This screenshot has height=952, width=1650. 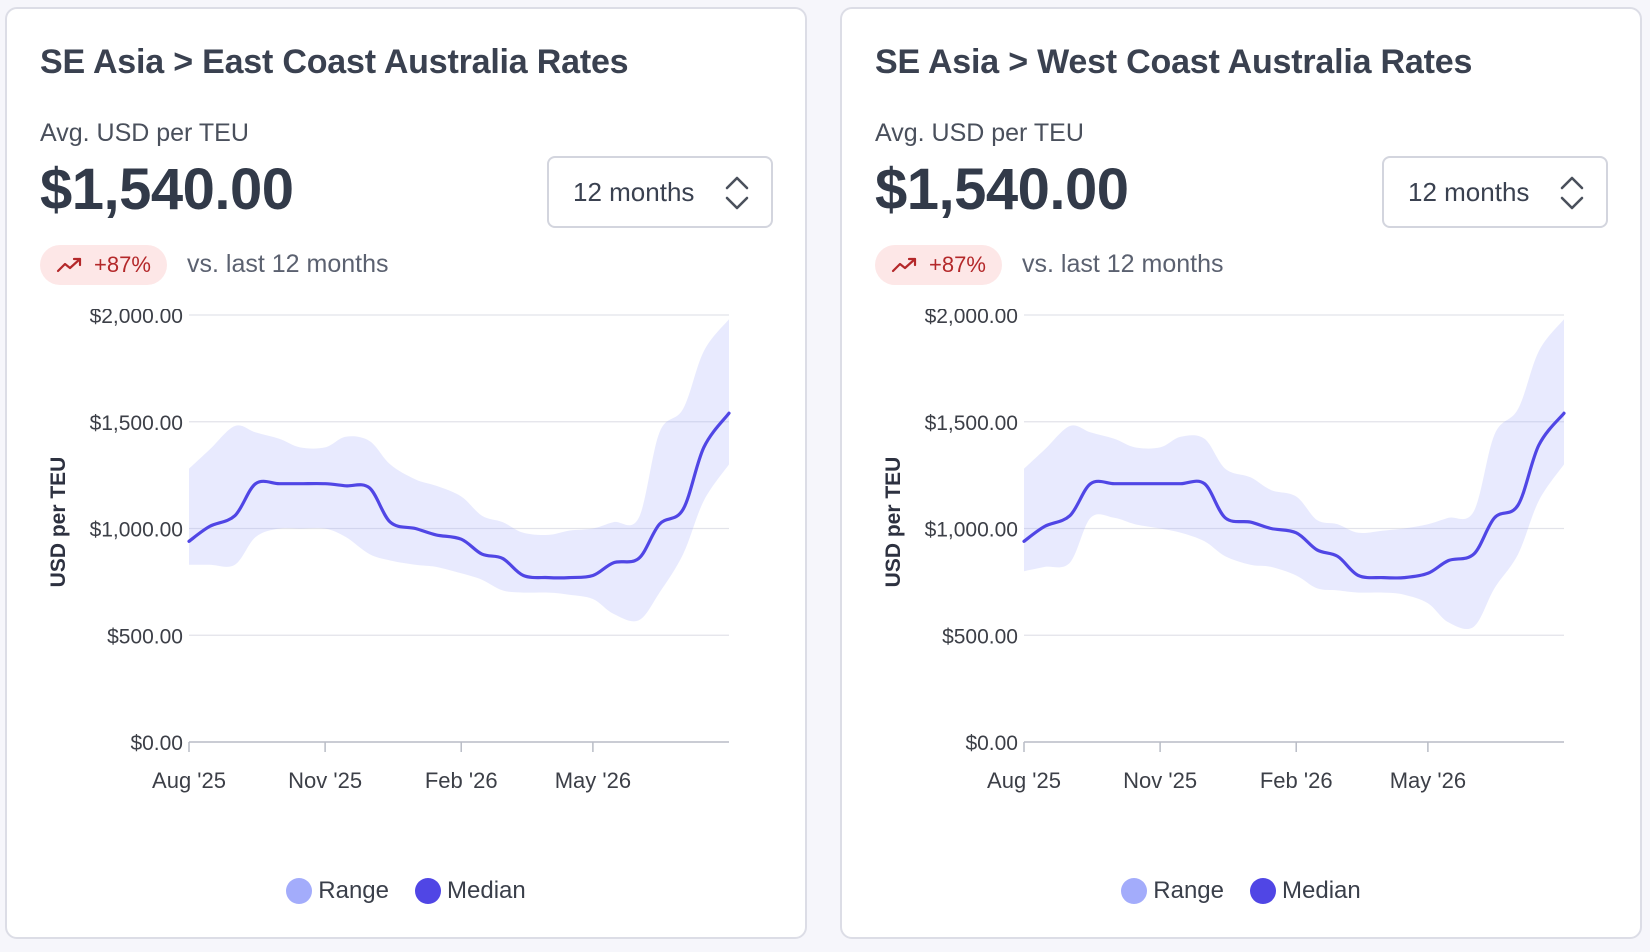 I want to click on card-title: SE Asia > West Coast Australia Rates, so click(x=1174, y=62).